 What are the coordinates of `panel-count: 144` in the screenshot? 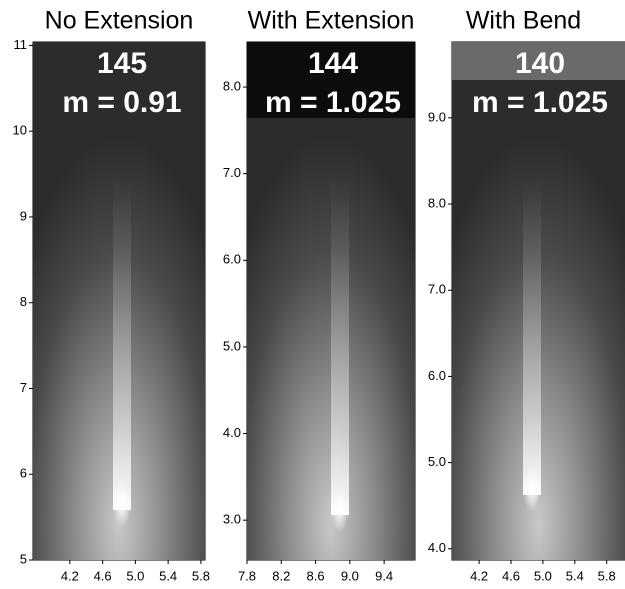 It's located at (333, 63).